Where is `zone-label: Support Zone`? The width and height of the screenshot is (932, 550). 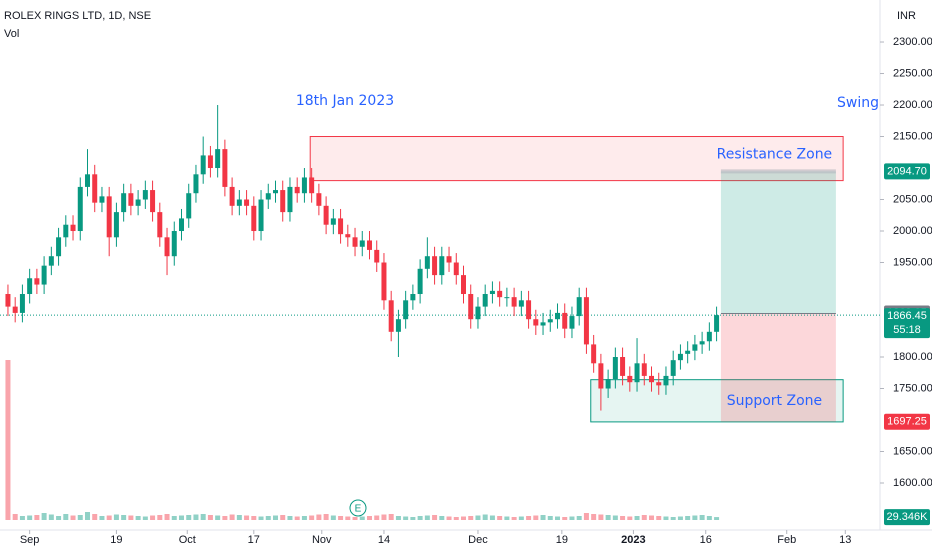 zone-label: Support Zone is located at coordinates (774, 401).